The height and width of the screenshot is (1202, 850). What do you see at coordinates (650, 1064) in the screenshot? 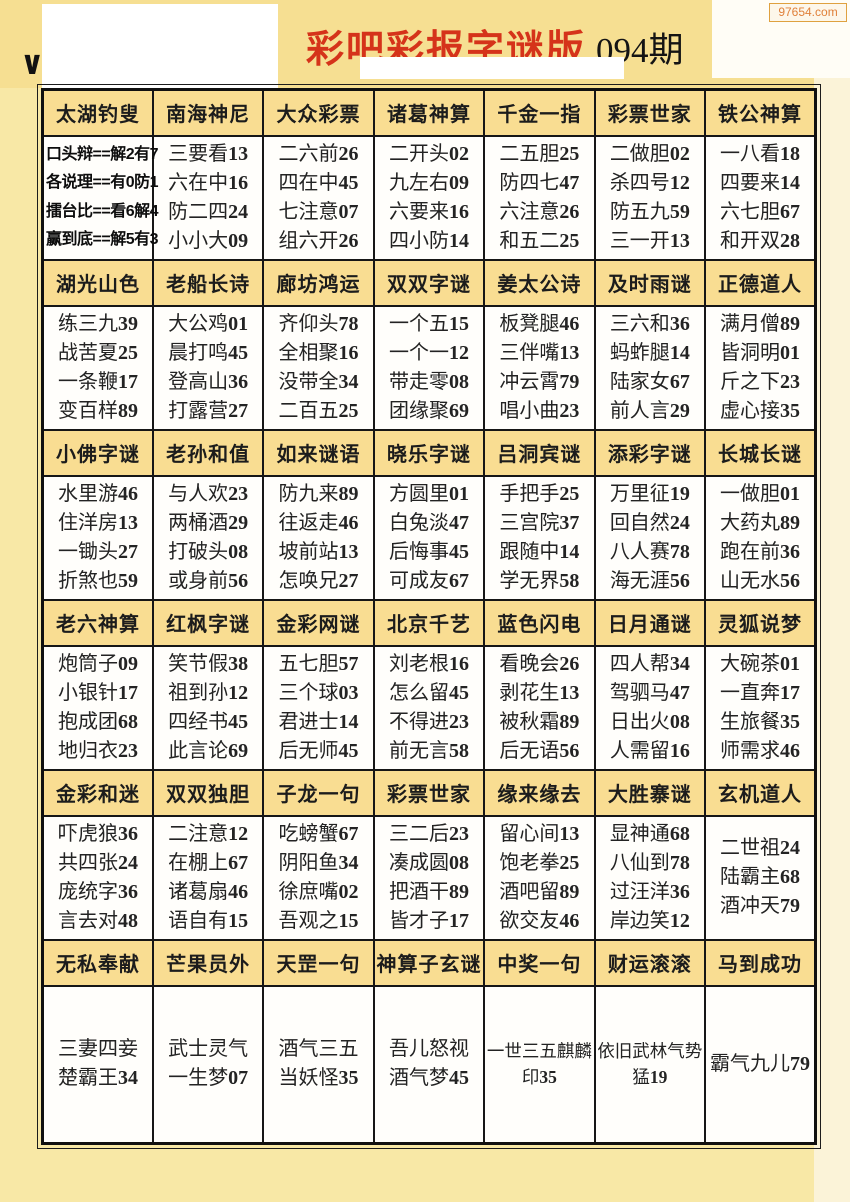
I see `puzzle-line: 依旧武林气势猛19` at bounding box center [650, 1064].